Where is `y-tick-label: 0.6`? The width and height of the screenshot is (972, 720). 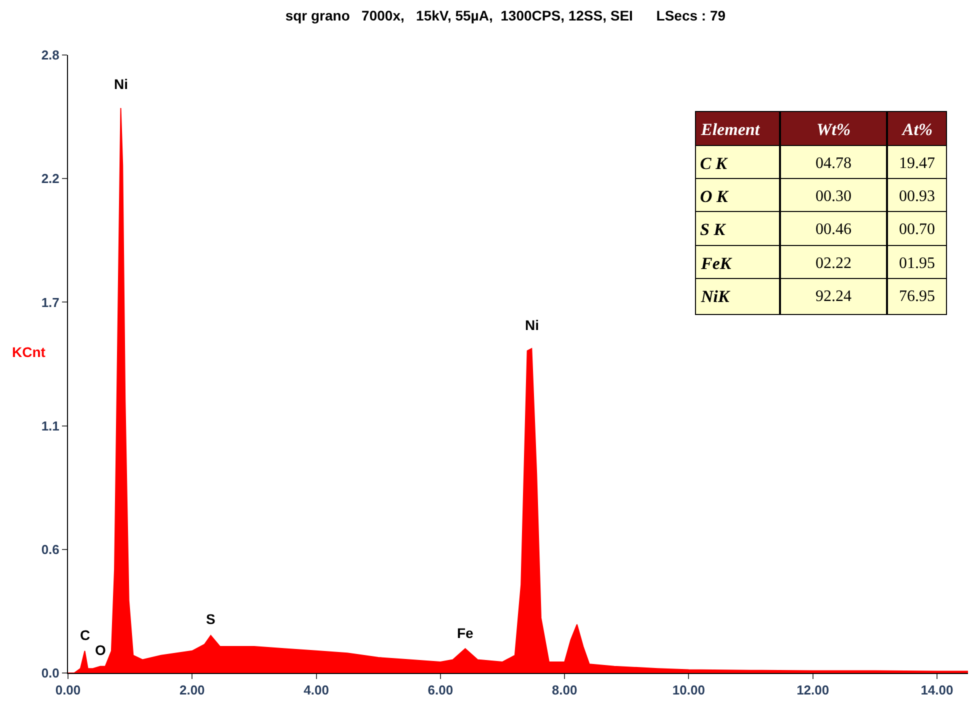
y-tick-label: 0.6 is located at coordinates (50, 549).